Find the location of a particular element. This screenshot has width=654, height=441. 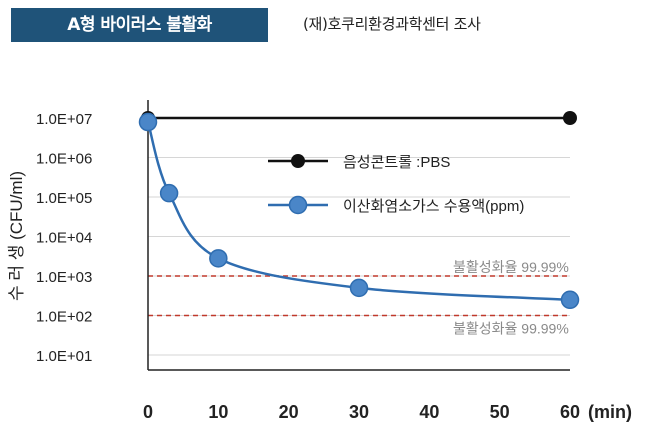

x-tick-label: 10 is located at coordinates (218, 412).